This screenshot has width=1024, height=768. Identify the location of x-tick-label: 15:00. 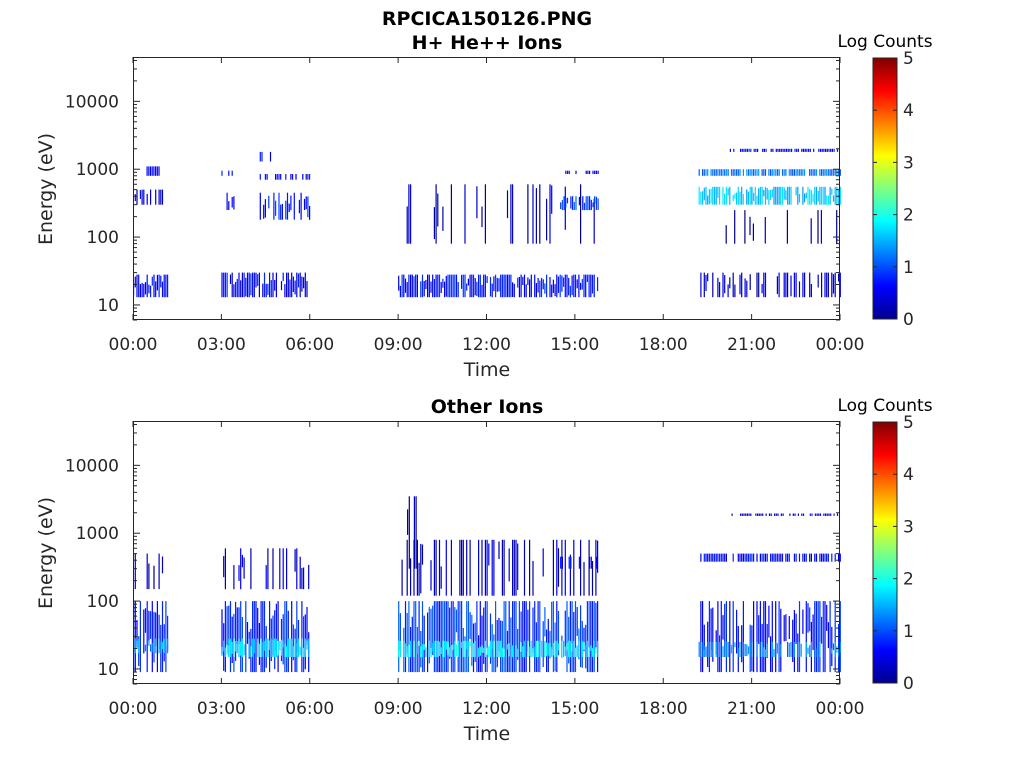
(574, 709).